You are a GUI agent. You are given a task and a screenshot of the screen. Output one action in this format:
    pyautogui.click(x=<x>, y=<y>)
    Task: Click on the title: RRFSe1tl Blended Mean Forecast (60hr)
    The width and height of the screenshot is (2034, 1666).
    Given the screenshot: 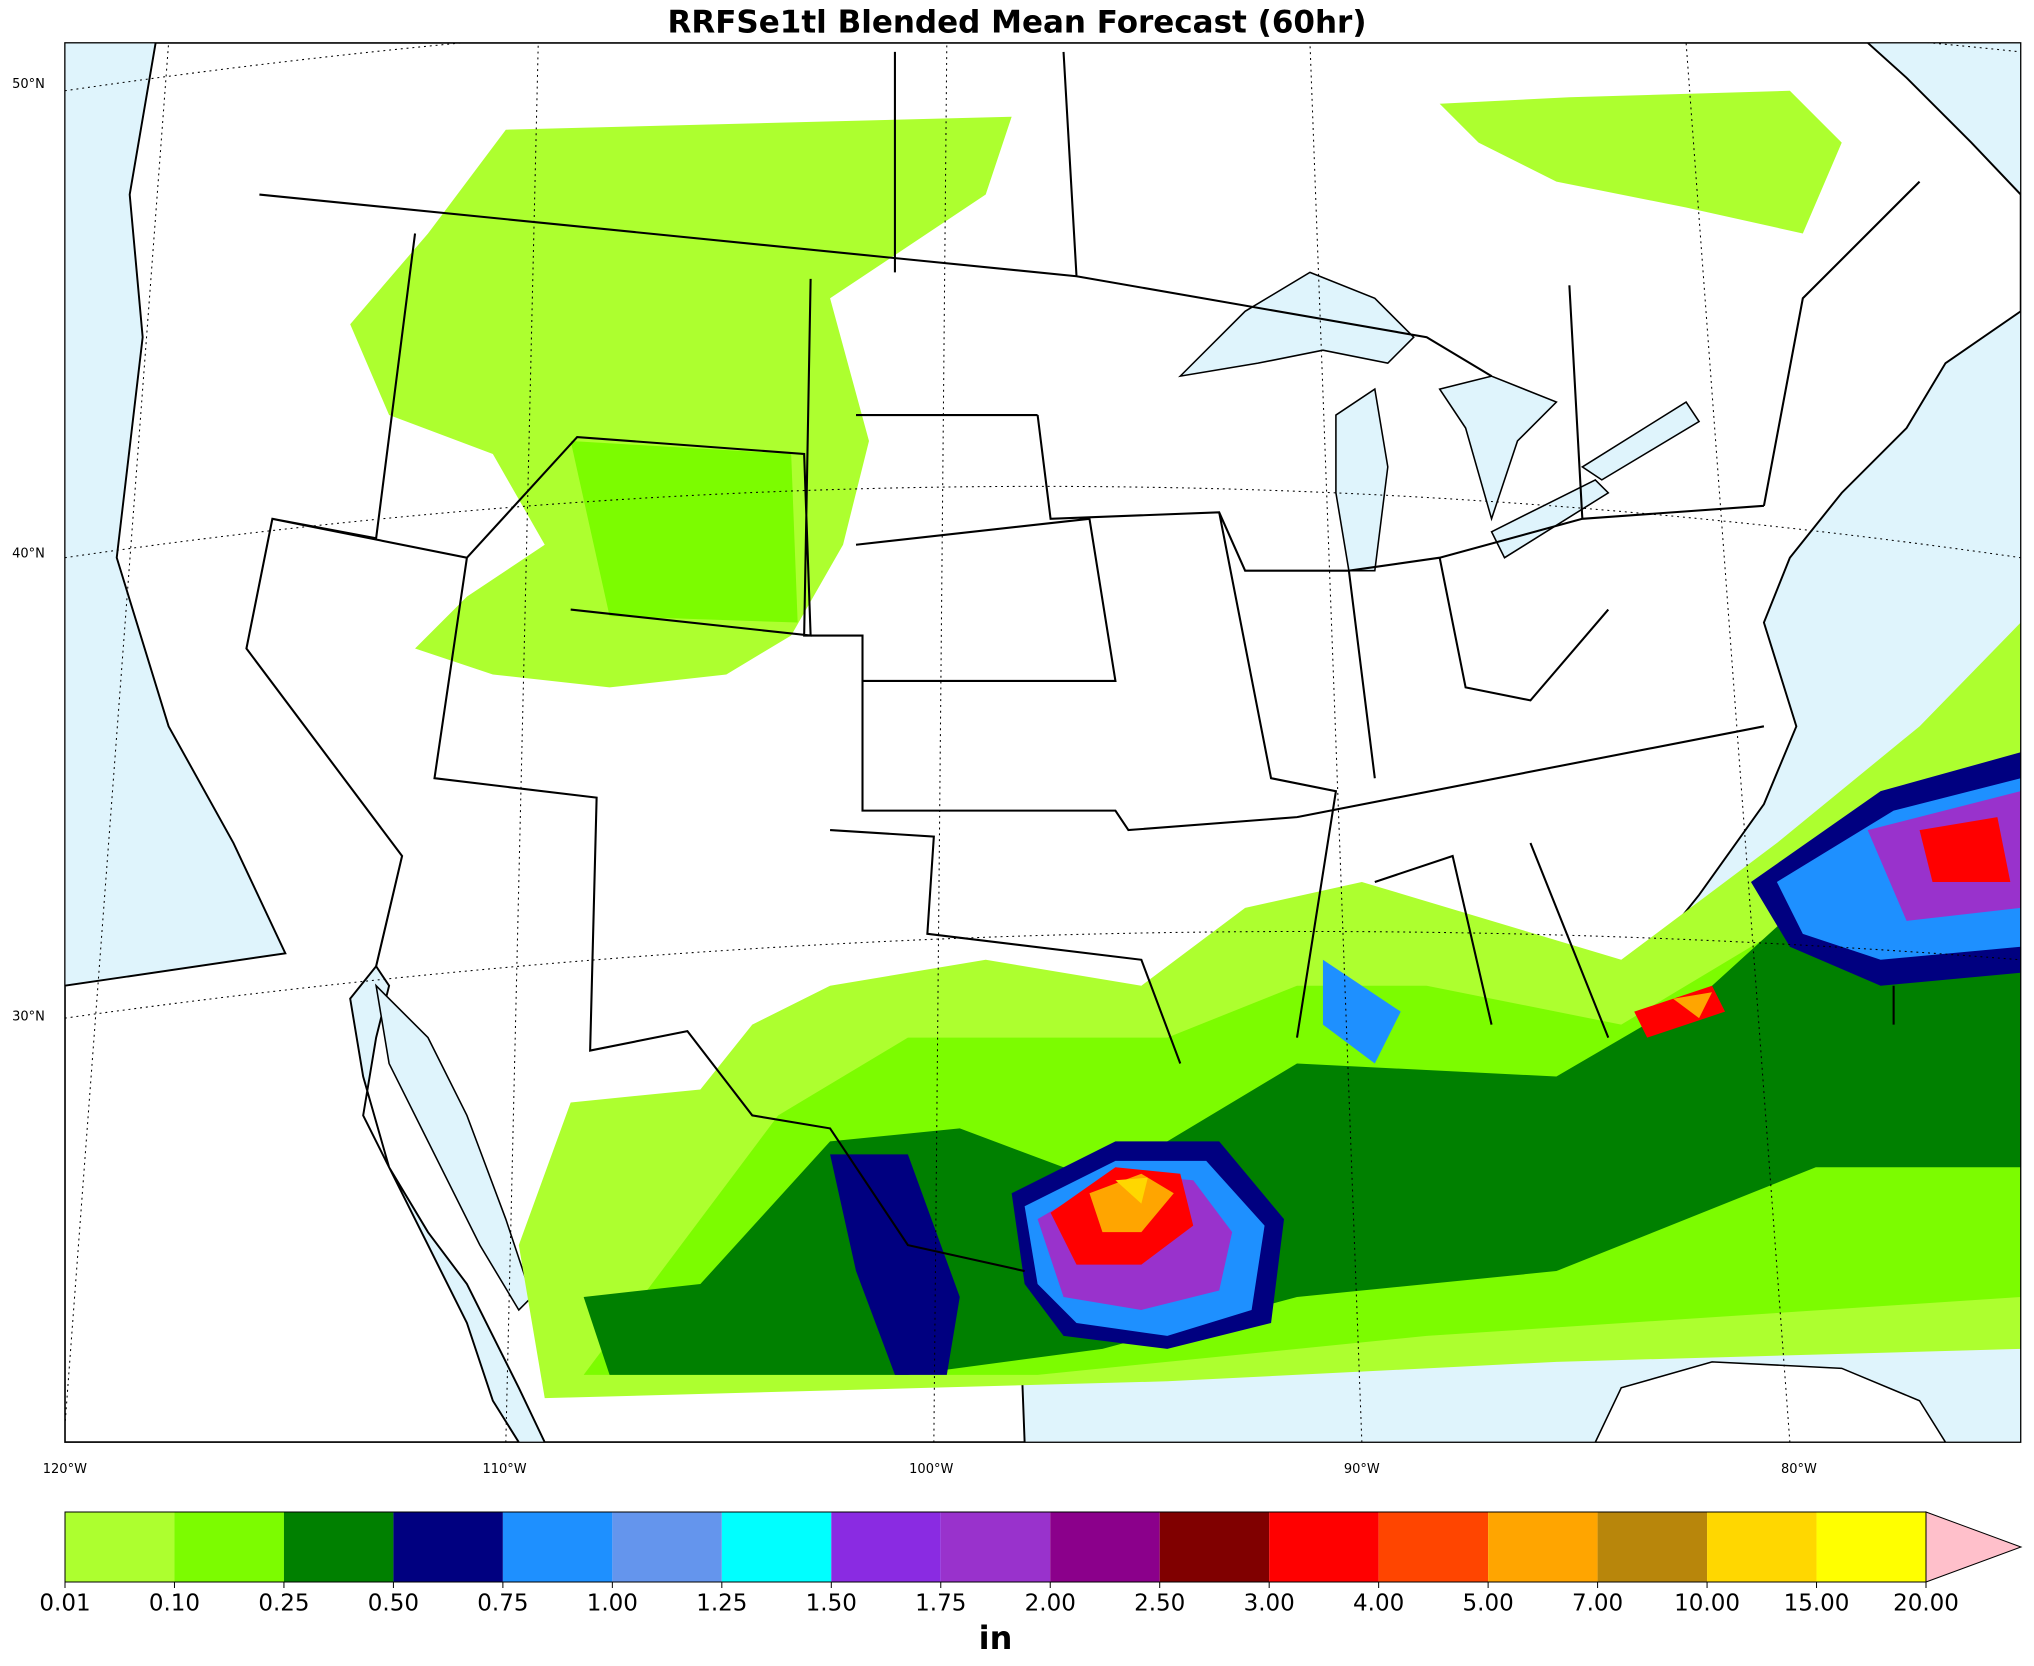 What is the action you would take?
    pyautogui.click(x=1017, y=23)
    